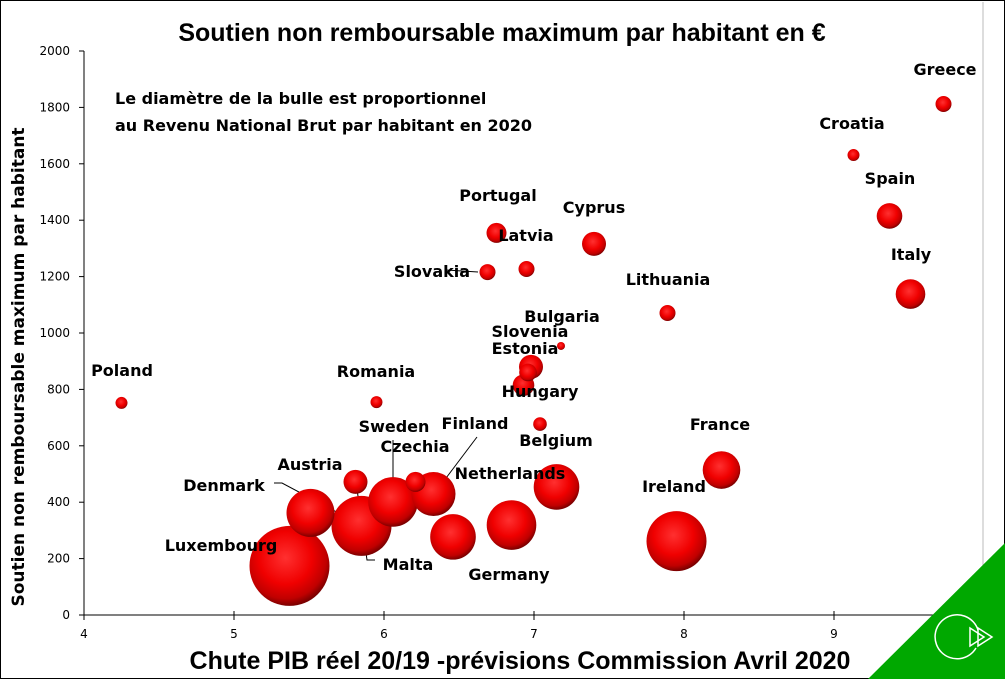 This screenshot has height=679, width=1005. Describe the element at coordinates (453, 537) in the screenshot. I see `bubble-germany` at that location.